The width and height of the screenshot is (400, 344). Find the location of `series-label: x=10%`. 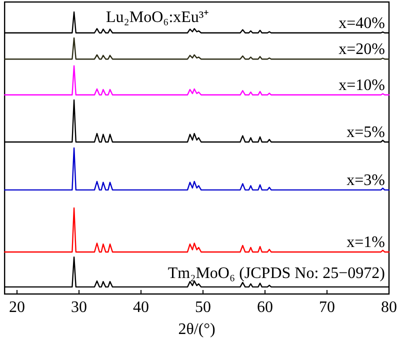

series-label: x=10% is located at coordinates (361, 85).